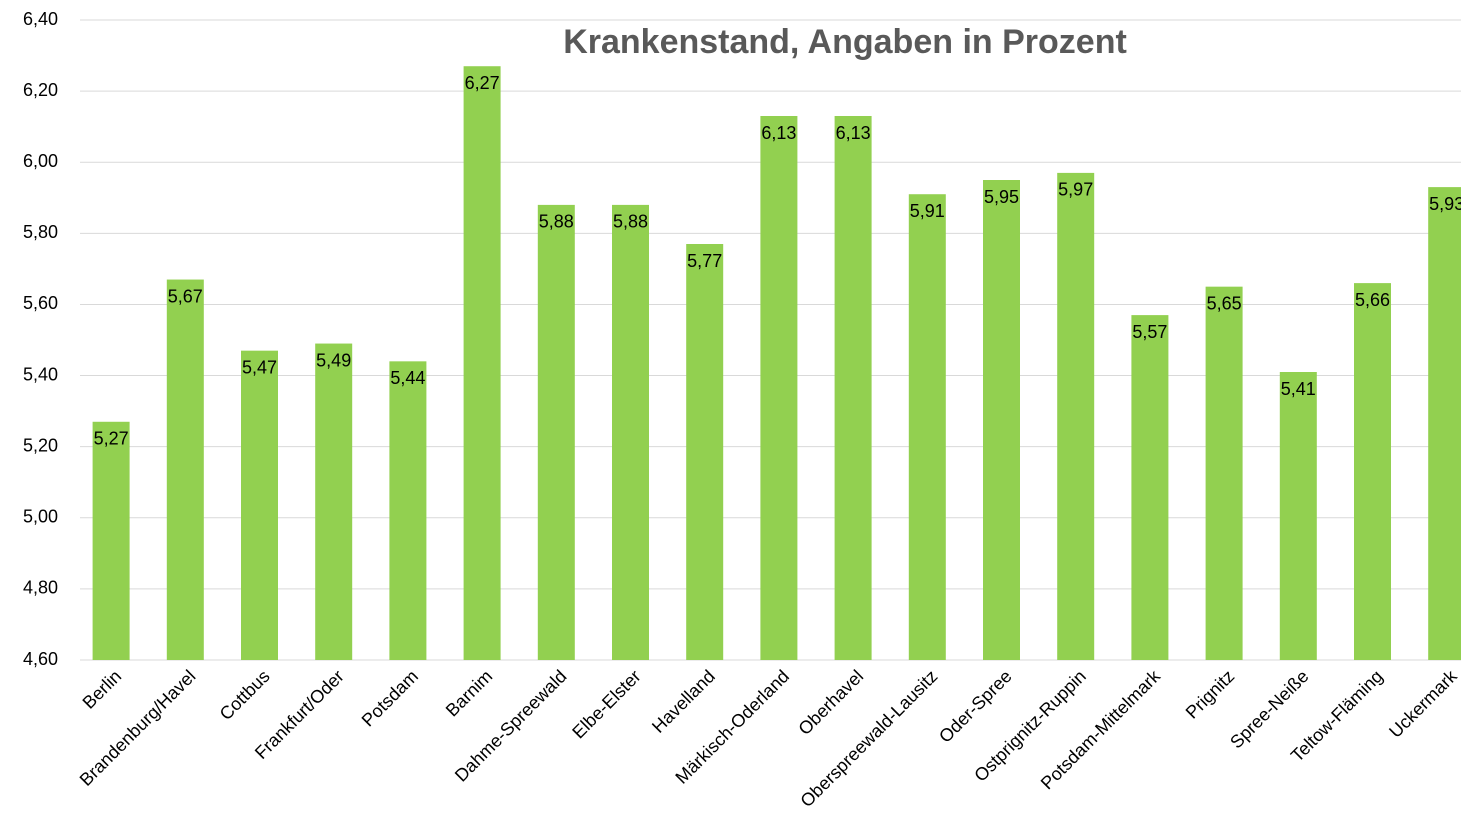 This screenshot has width=1461, height=838. Describe the element at coordinates (1001, 197) in the screenshot. I see `data-label: 5,95` at that location.